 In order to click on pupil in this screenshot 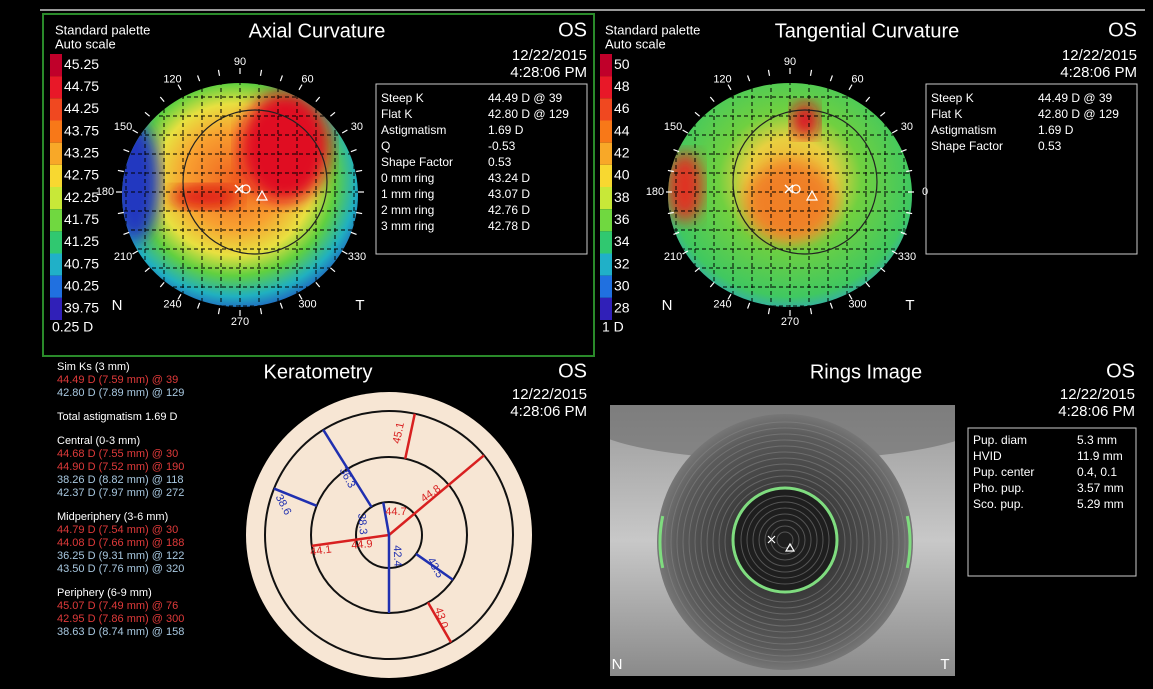, I will do `click(785, 540)`.